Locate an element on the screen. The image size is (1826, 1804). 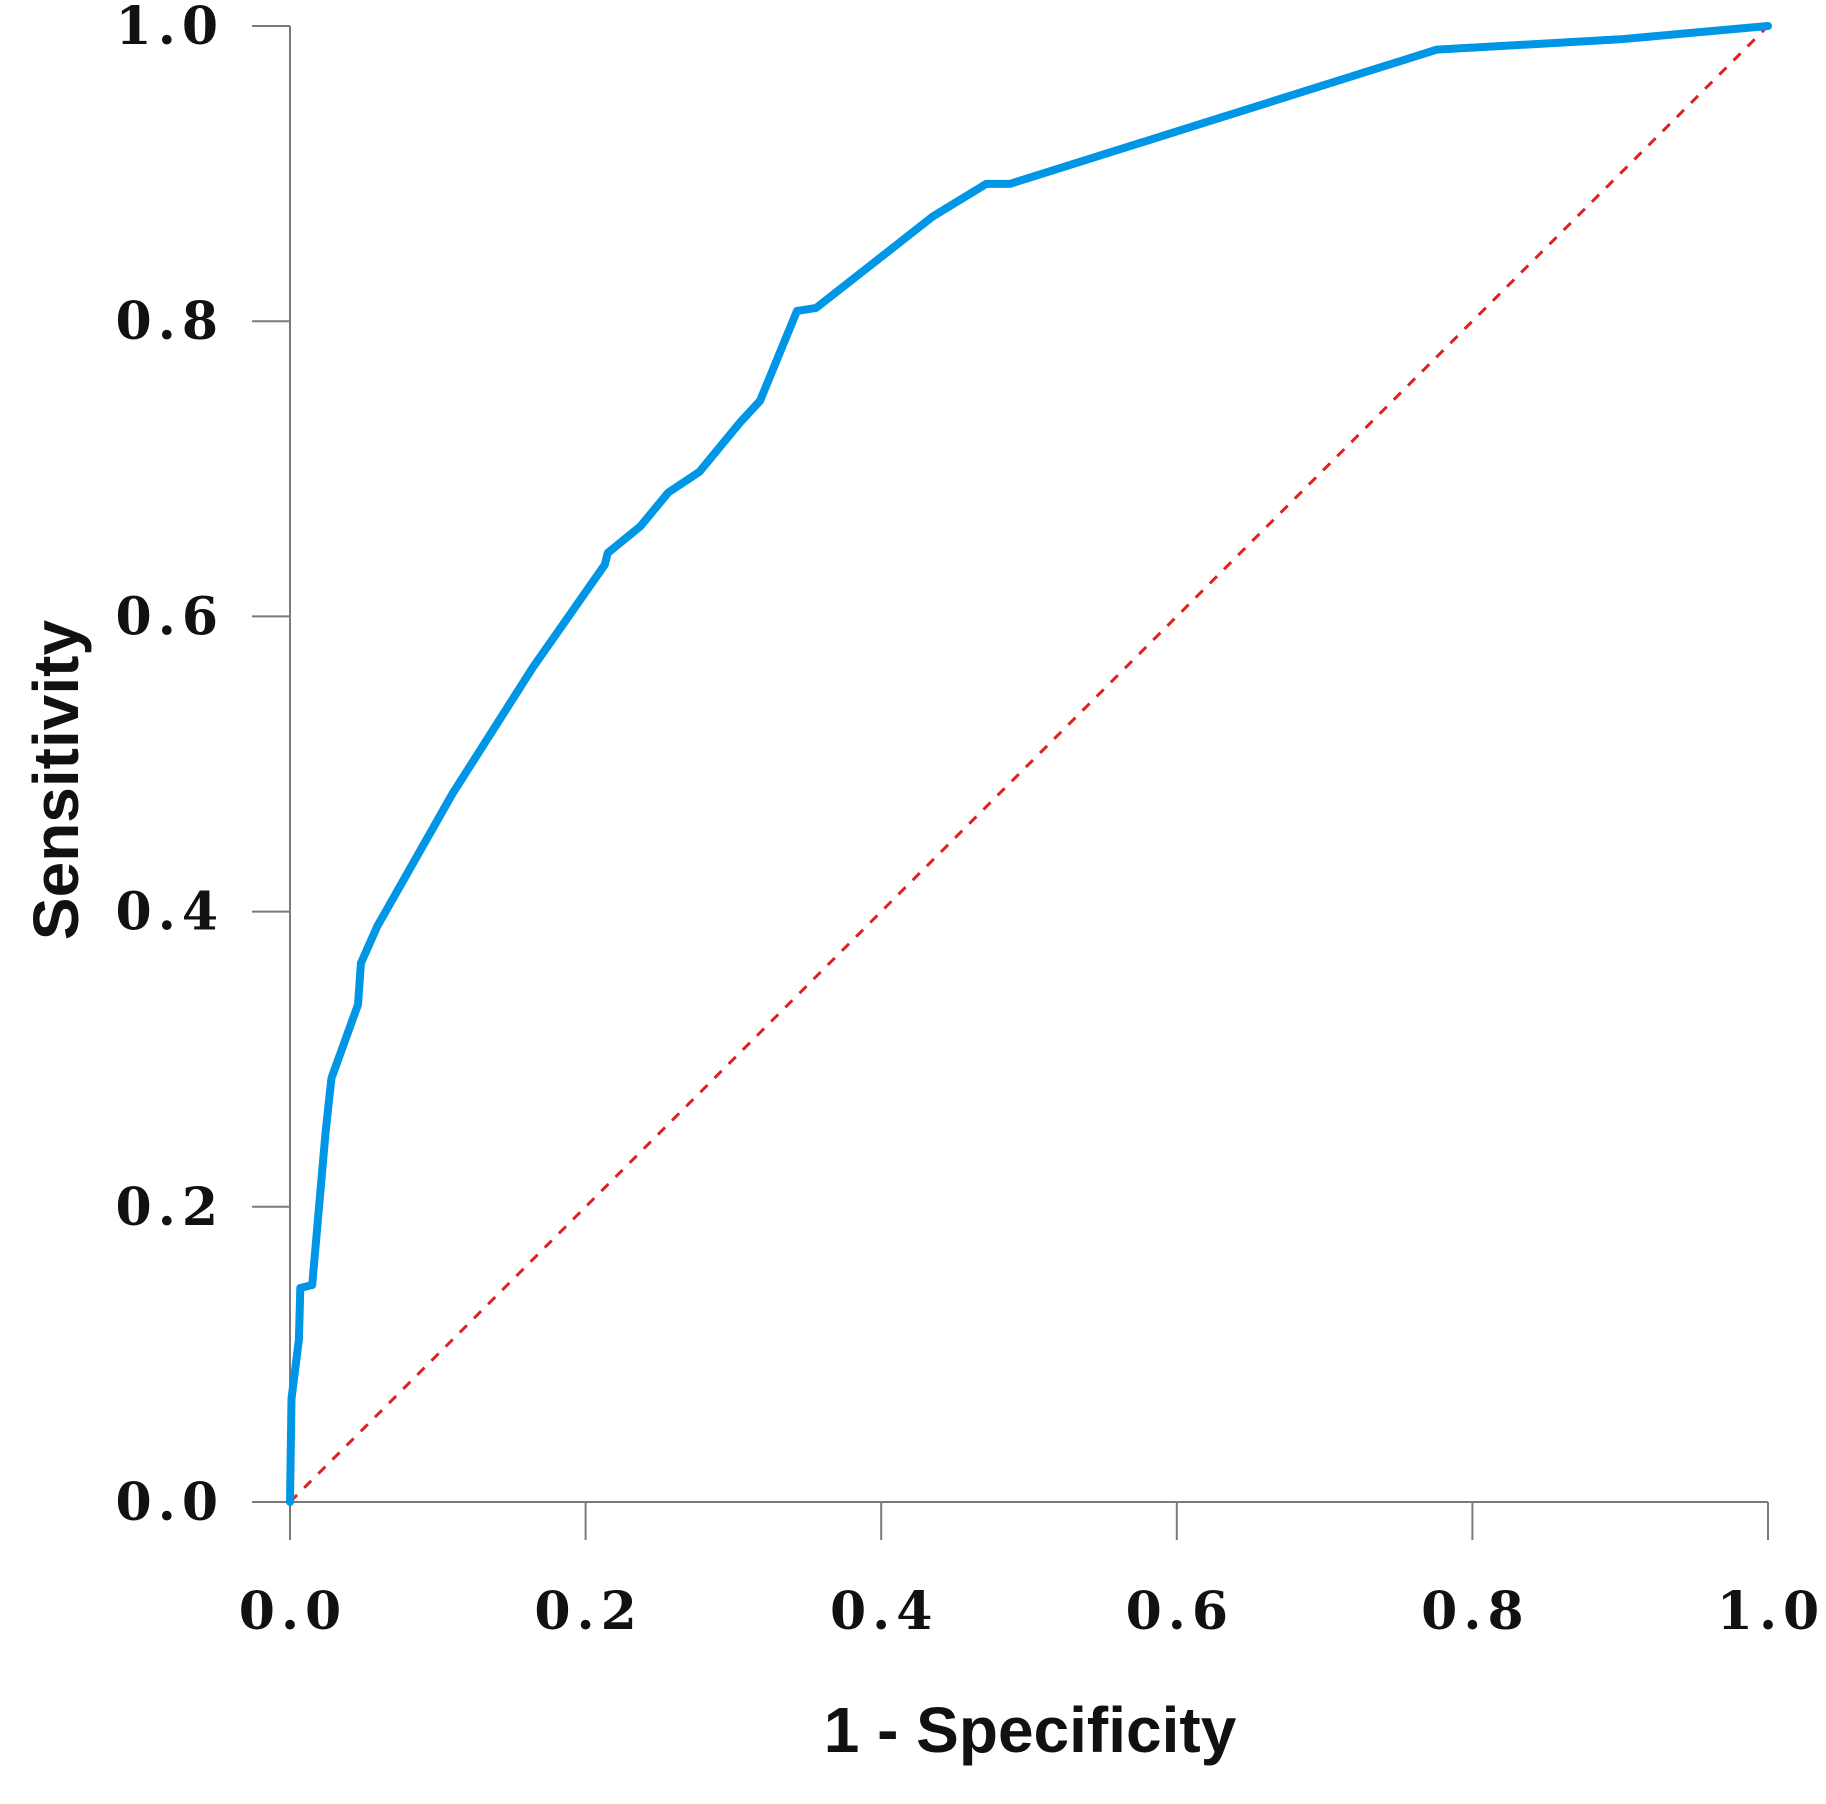
y-tick-label: 1.0 is located at coordinates (170, 28).